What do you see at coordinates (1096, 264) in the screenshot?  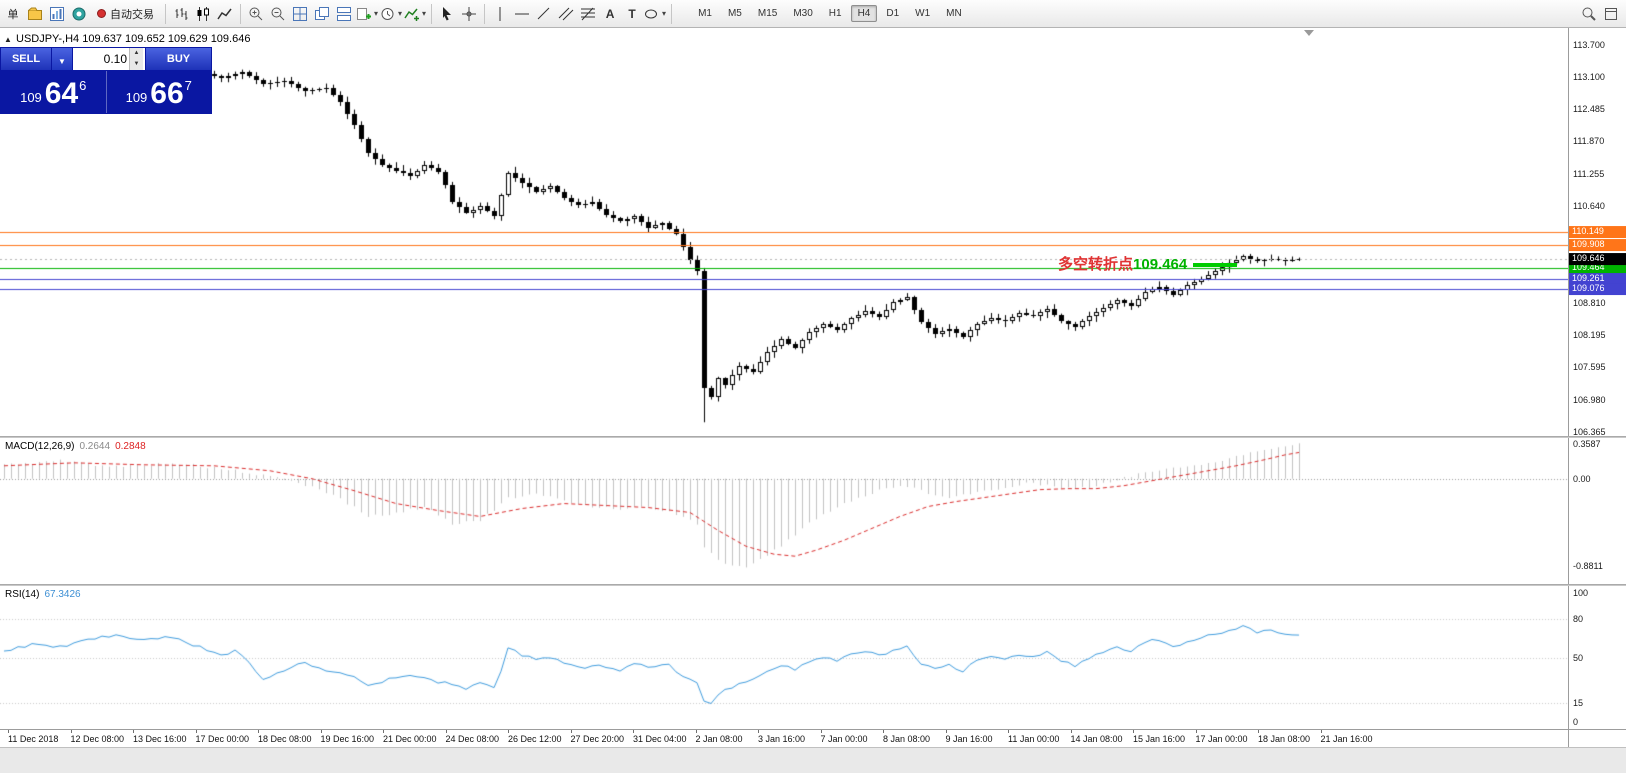 I see `annotation-text: 多空转折点` at bounding box center [1096, 264].